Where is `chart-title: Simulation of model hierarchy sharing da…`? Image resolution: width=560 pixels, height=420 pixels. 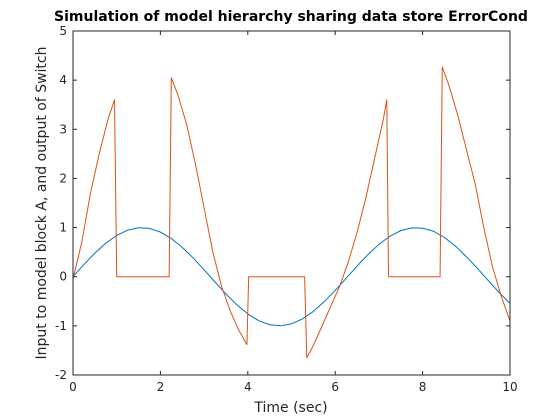
chart-title: Simulation of model hierarchy sharing da… is located at coordinates (291, 17).